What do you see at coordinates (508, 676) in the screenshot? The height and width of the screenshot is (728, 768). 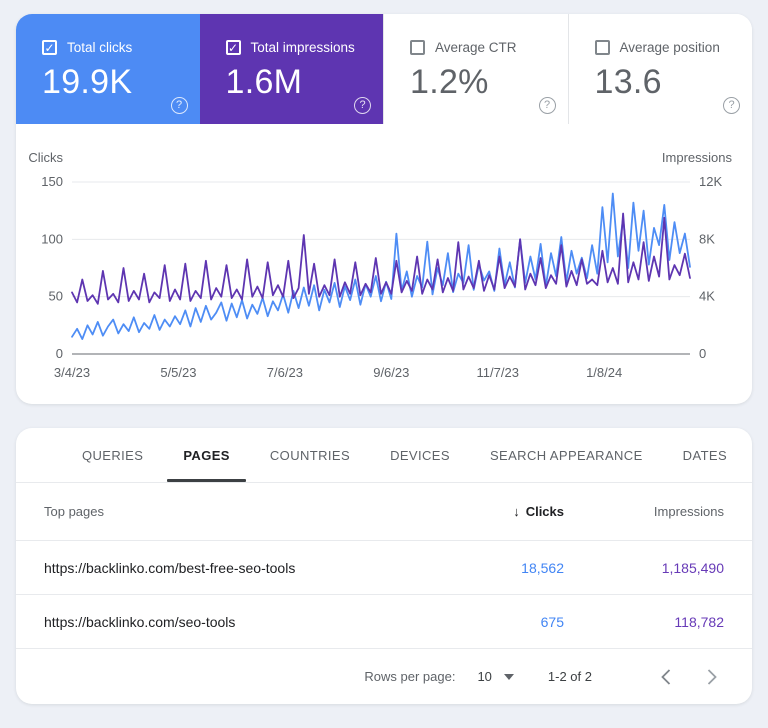 I see `chevron-down-icon` at bounding box center [508, 676].